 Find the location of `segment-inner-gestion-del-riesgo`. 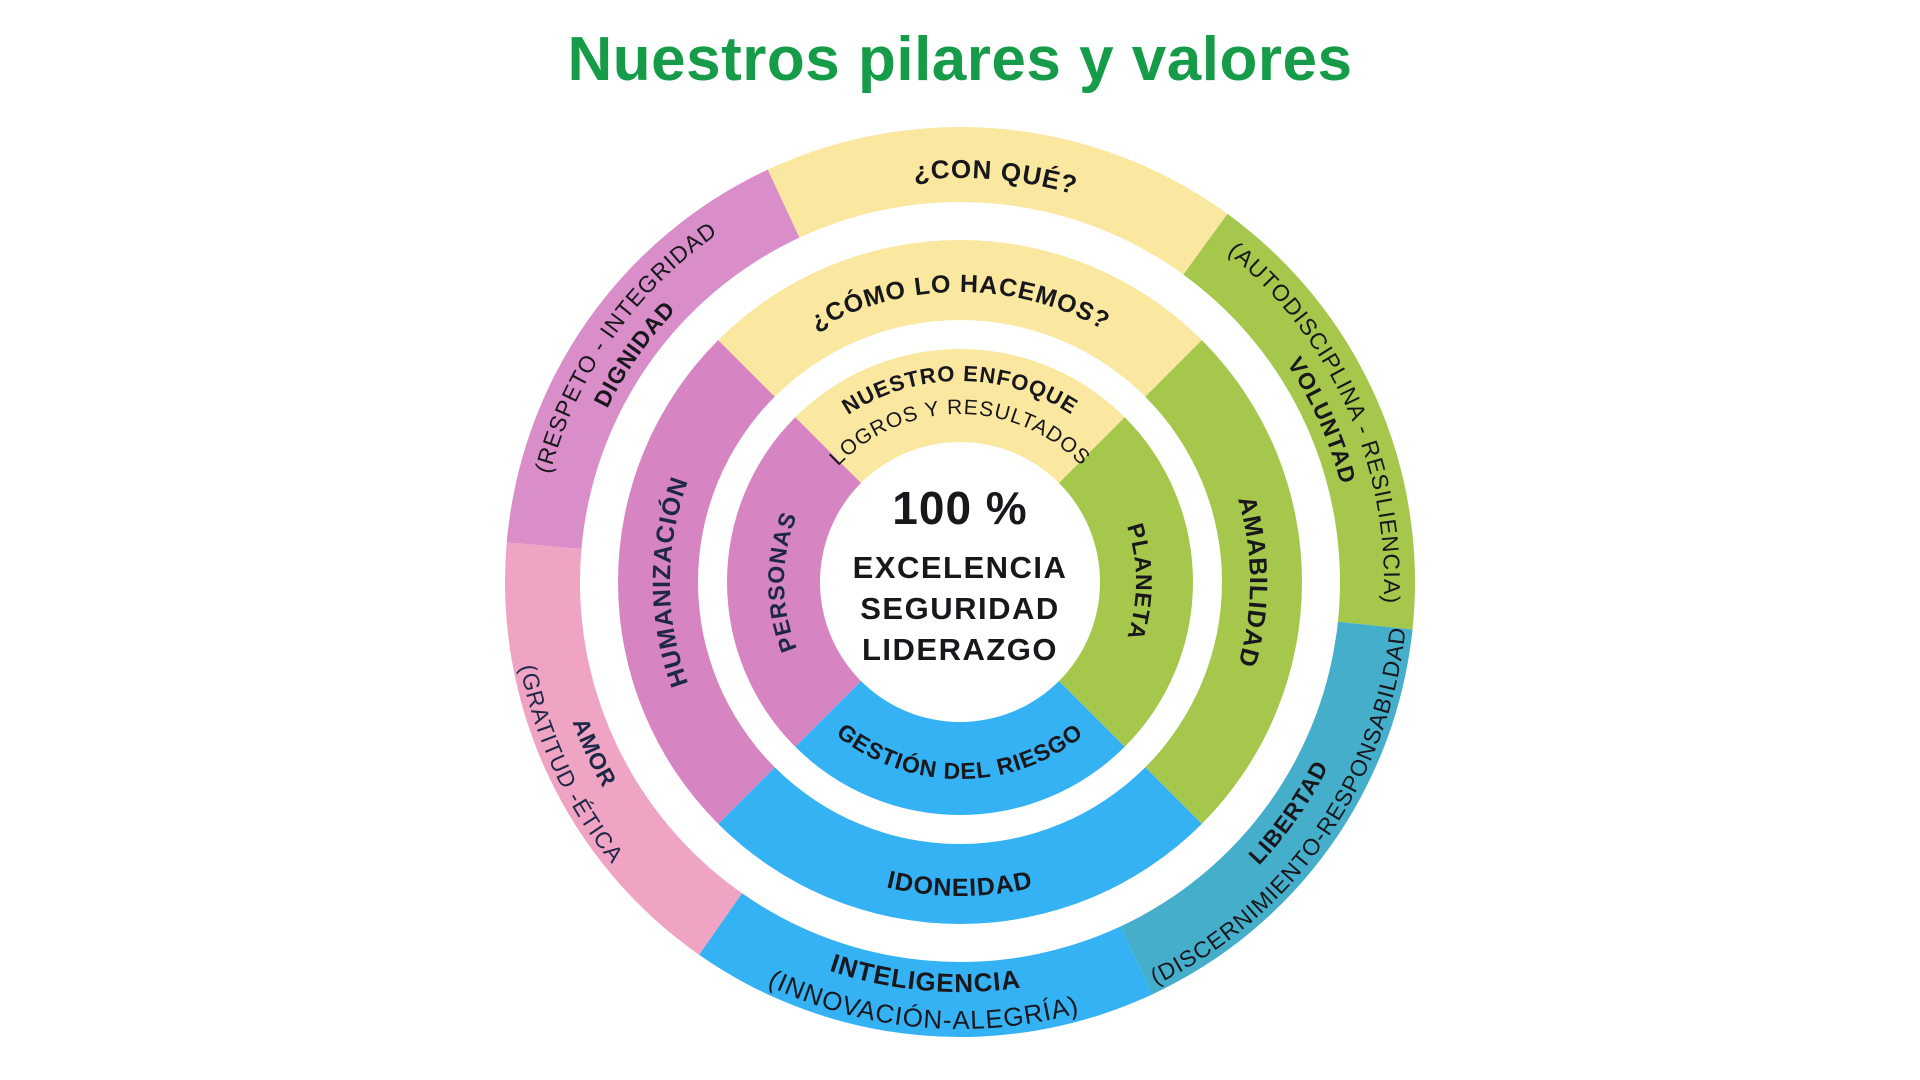

segment-inner-gestion-del-riesgo is located at coordinates (960, 747).